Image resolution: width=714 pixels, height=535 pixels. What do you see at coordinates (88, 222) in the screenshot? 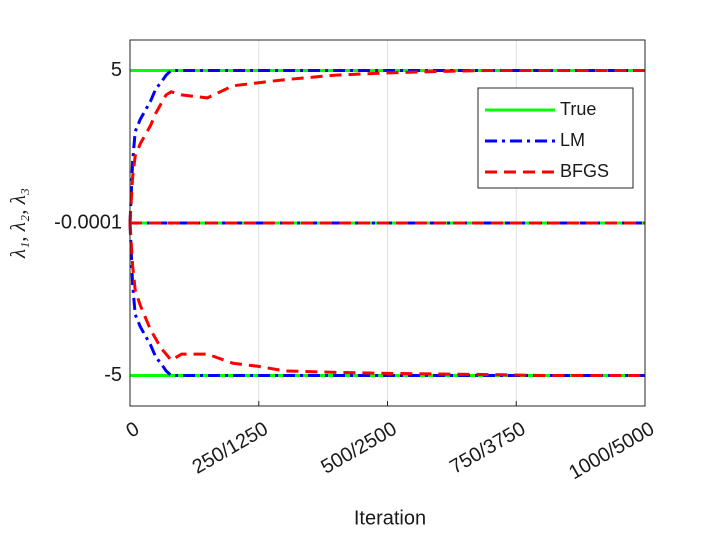
I see `y-tick-label: -0.0001` at bounding box center [88, 222].